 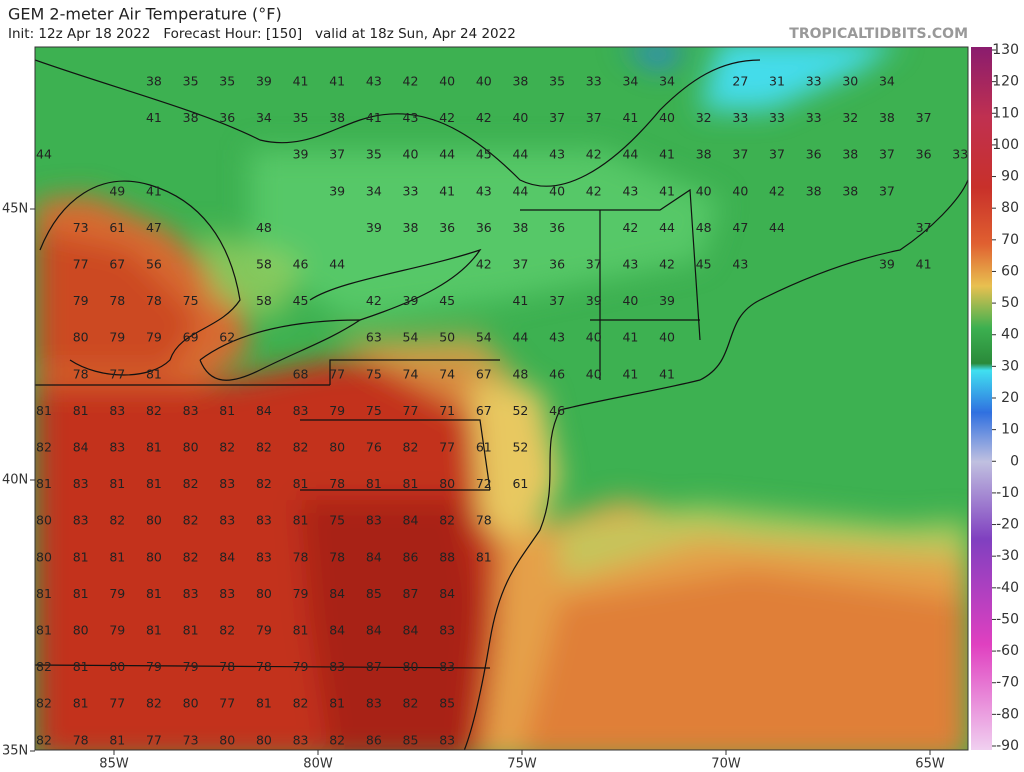 I want to click on colorbar-label: -20, so click(x=1007, y=525).